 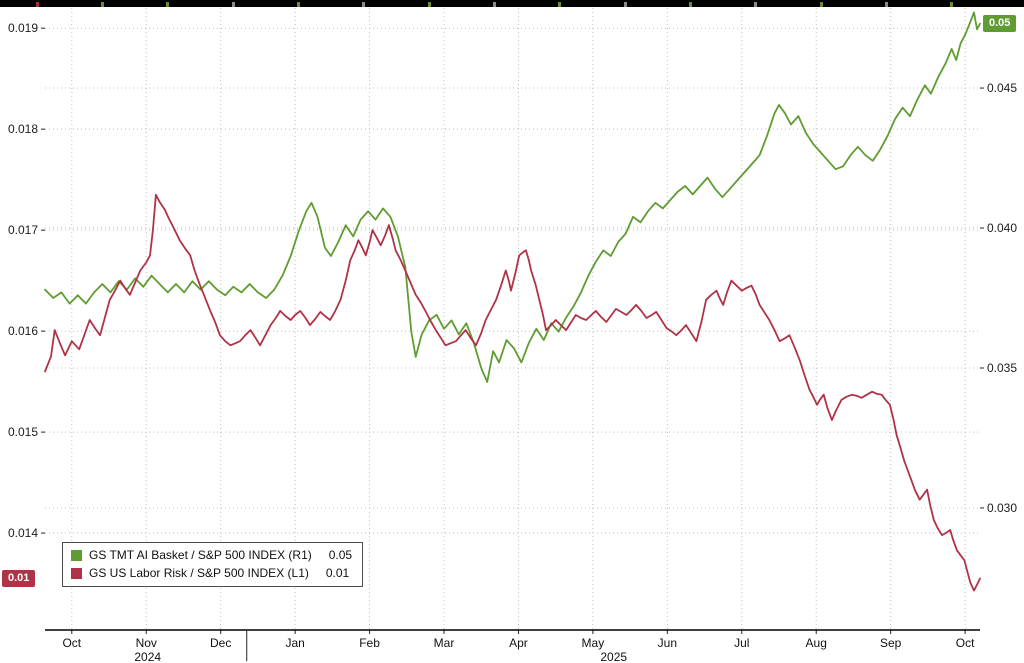 What do you see at coordinates (199, 573) in the screenshot?
I see `legend-label-red: GS US Labor Risk / S&P 500 INDEX (L1)` at bounding box center [199, 573].